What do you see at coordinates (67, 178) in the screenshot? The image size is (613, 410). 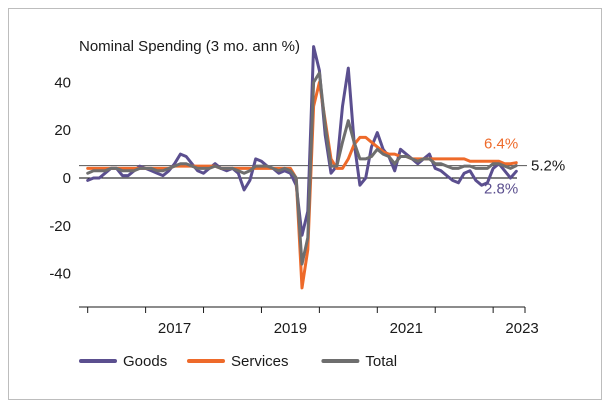 I see `y-tick-label: 0` at bounding box center [67, 178].